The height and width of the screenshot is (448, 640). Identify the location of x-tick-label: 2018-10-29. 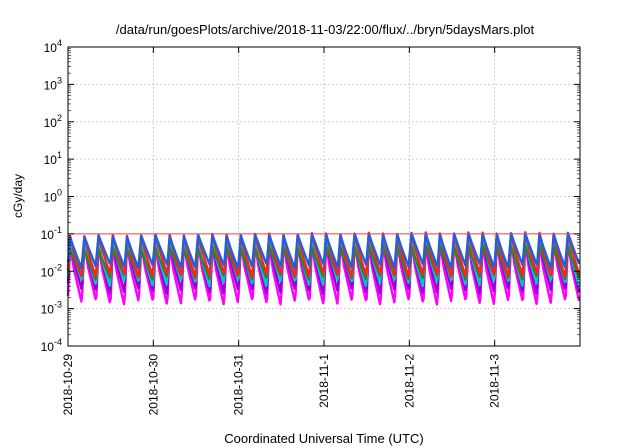
(68, 385).